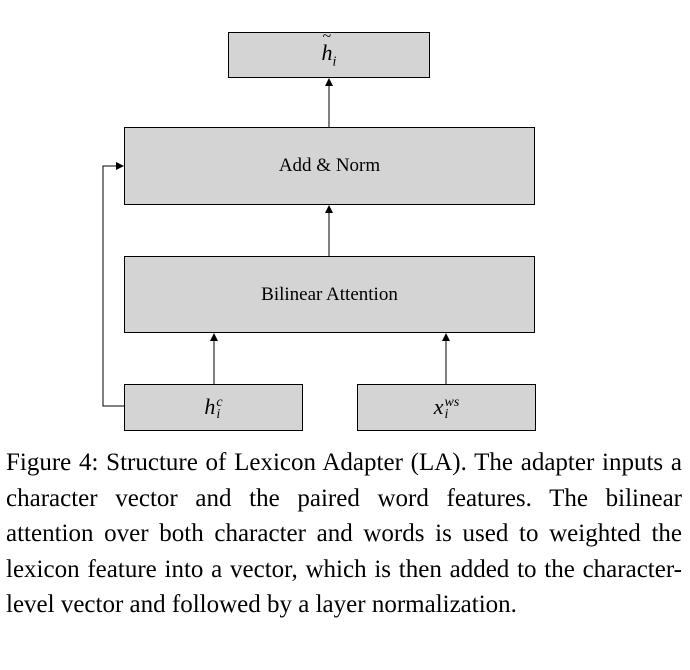  I want to click on output-symbol: ~ hi, so click(329, 48).